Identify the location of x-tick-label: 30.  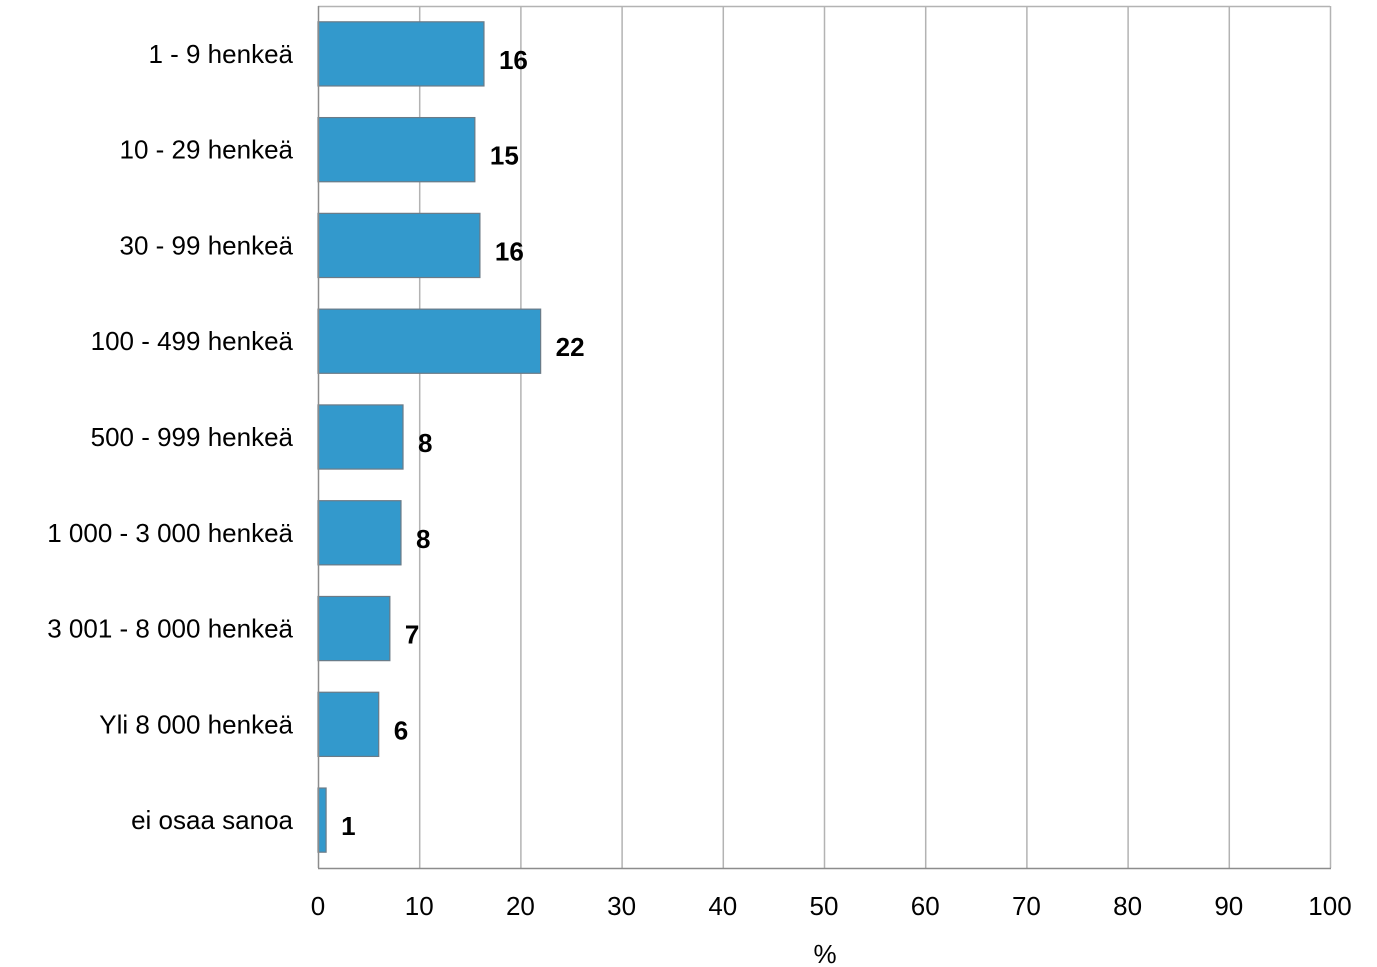
(621, 906).